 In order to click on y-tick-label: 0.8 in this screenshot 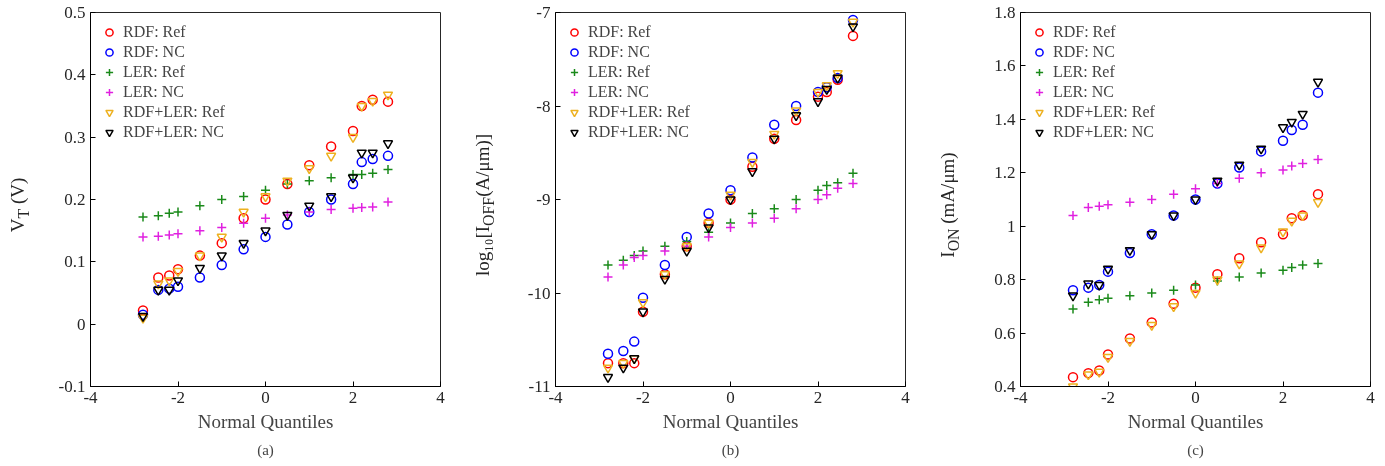, I will do `click(1005, 280)`.